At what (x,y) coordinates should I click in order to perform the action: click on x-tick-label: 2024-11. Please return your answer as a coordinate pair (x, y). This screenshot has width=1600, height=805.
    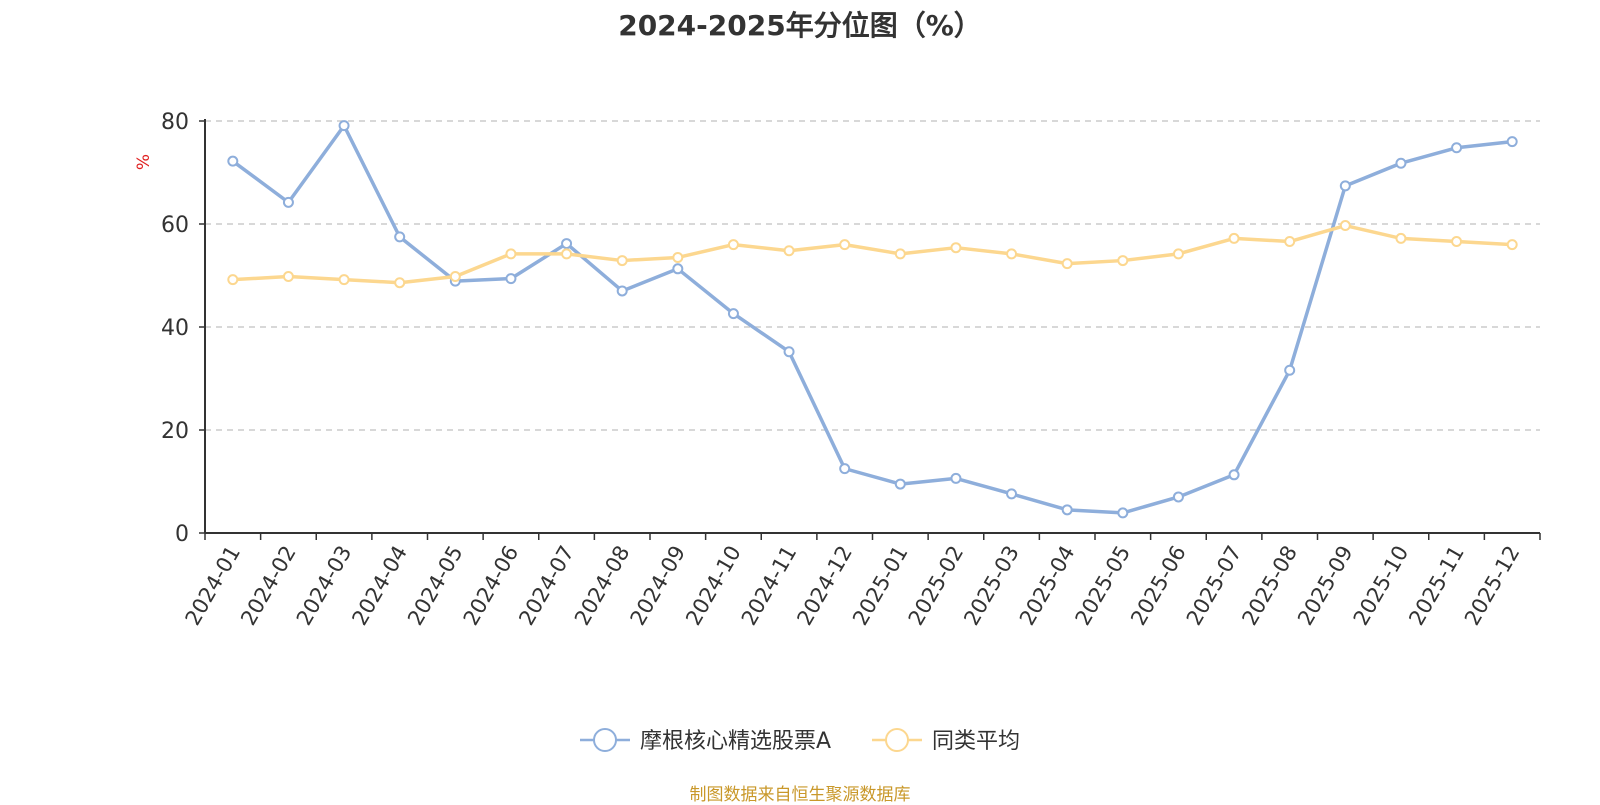
    Looking at the image, I should click on (769, 586).